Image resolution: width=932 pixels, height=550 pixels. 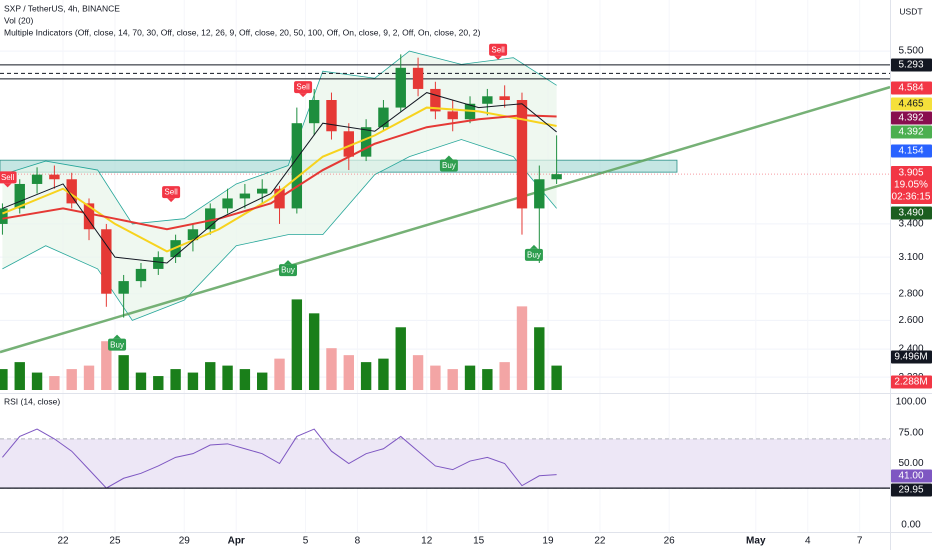 I want to click on rsi-tick-label: 50.00, so click(x=910, y=463).